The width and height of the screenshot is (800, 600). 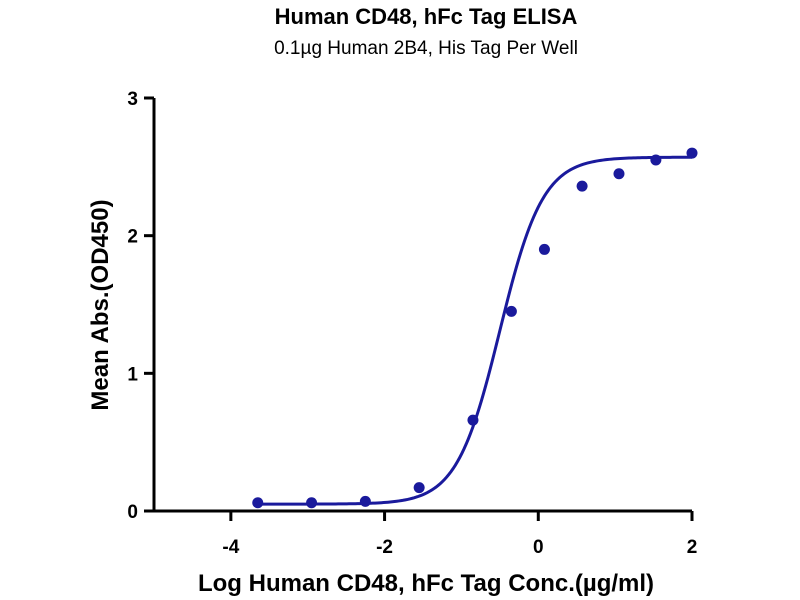 I want to click on y-tick-label: 0, so click(x=132, y=512).